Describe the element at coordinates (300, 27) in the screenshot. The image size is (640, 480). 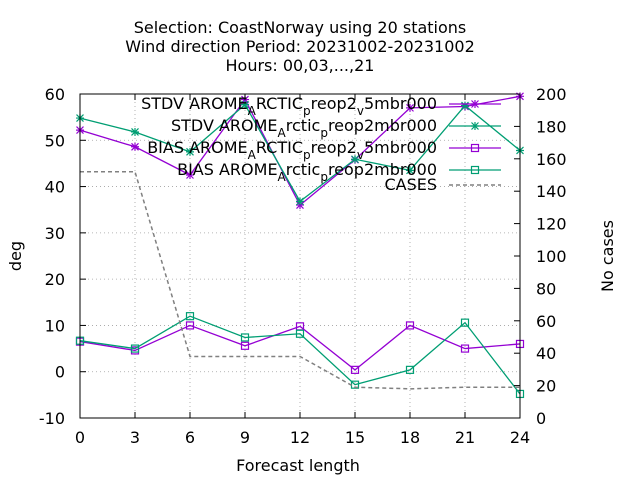
I see `title-line-1: Selection: CoastNorway using 20 stations` at that location.